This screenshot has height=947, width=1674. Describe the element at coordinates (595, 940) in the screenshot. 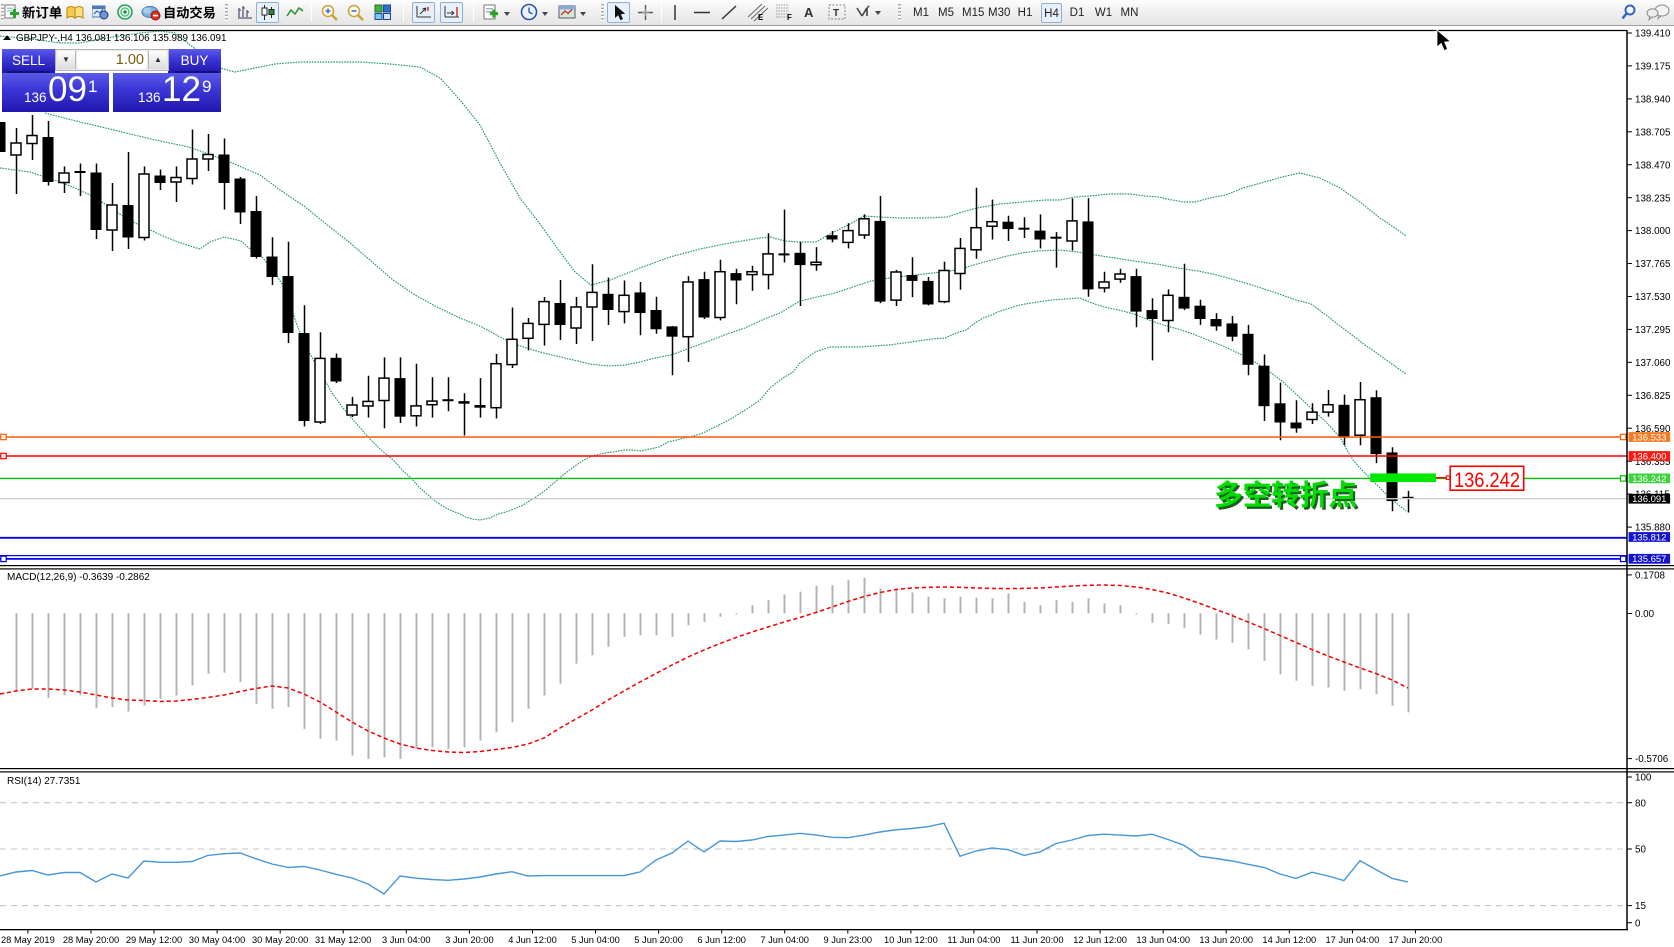

I see `svg-text: 5 Jun 04:00` at that location.